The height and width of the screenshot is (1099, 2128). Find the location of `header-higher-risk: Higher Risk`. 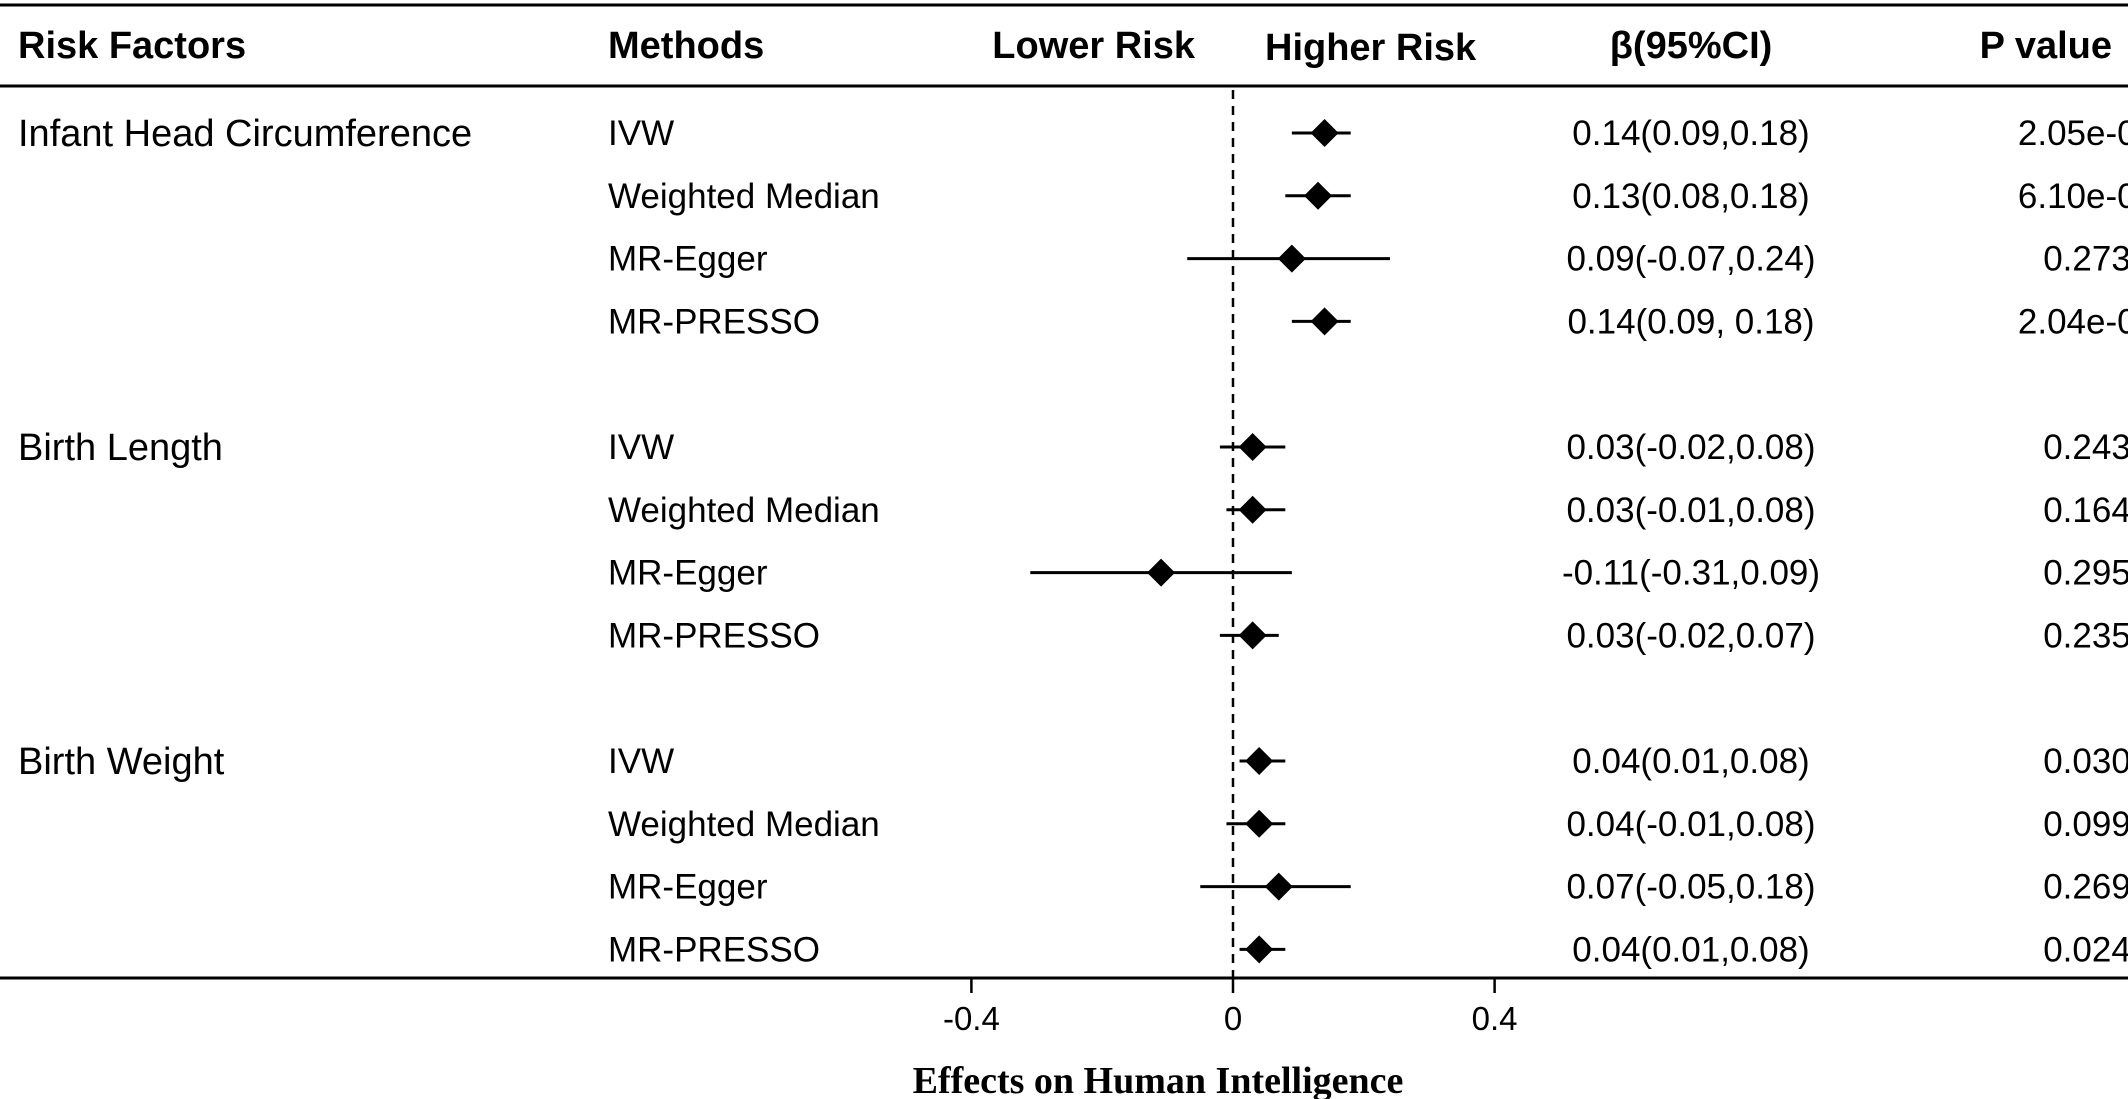

header-higher-risk: Higher Risk is located at coordinates (1371, 48).